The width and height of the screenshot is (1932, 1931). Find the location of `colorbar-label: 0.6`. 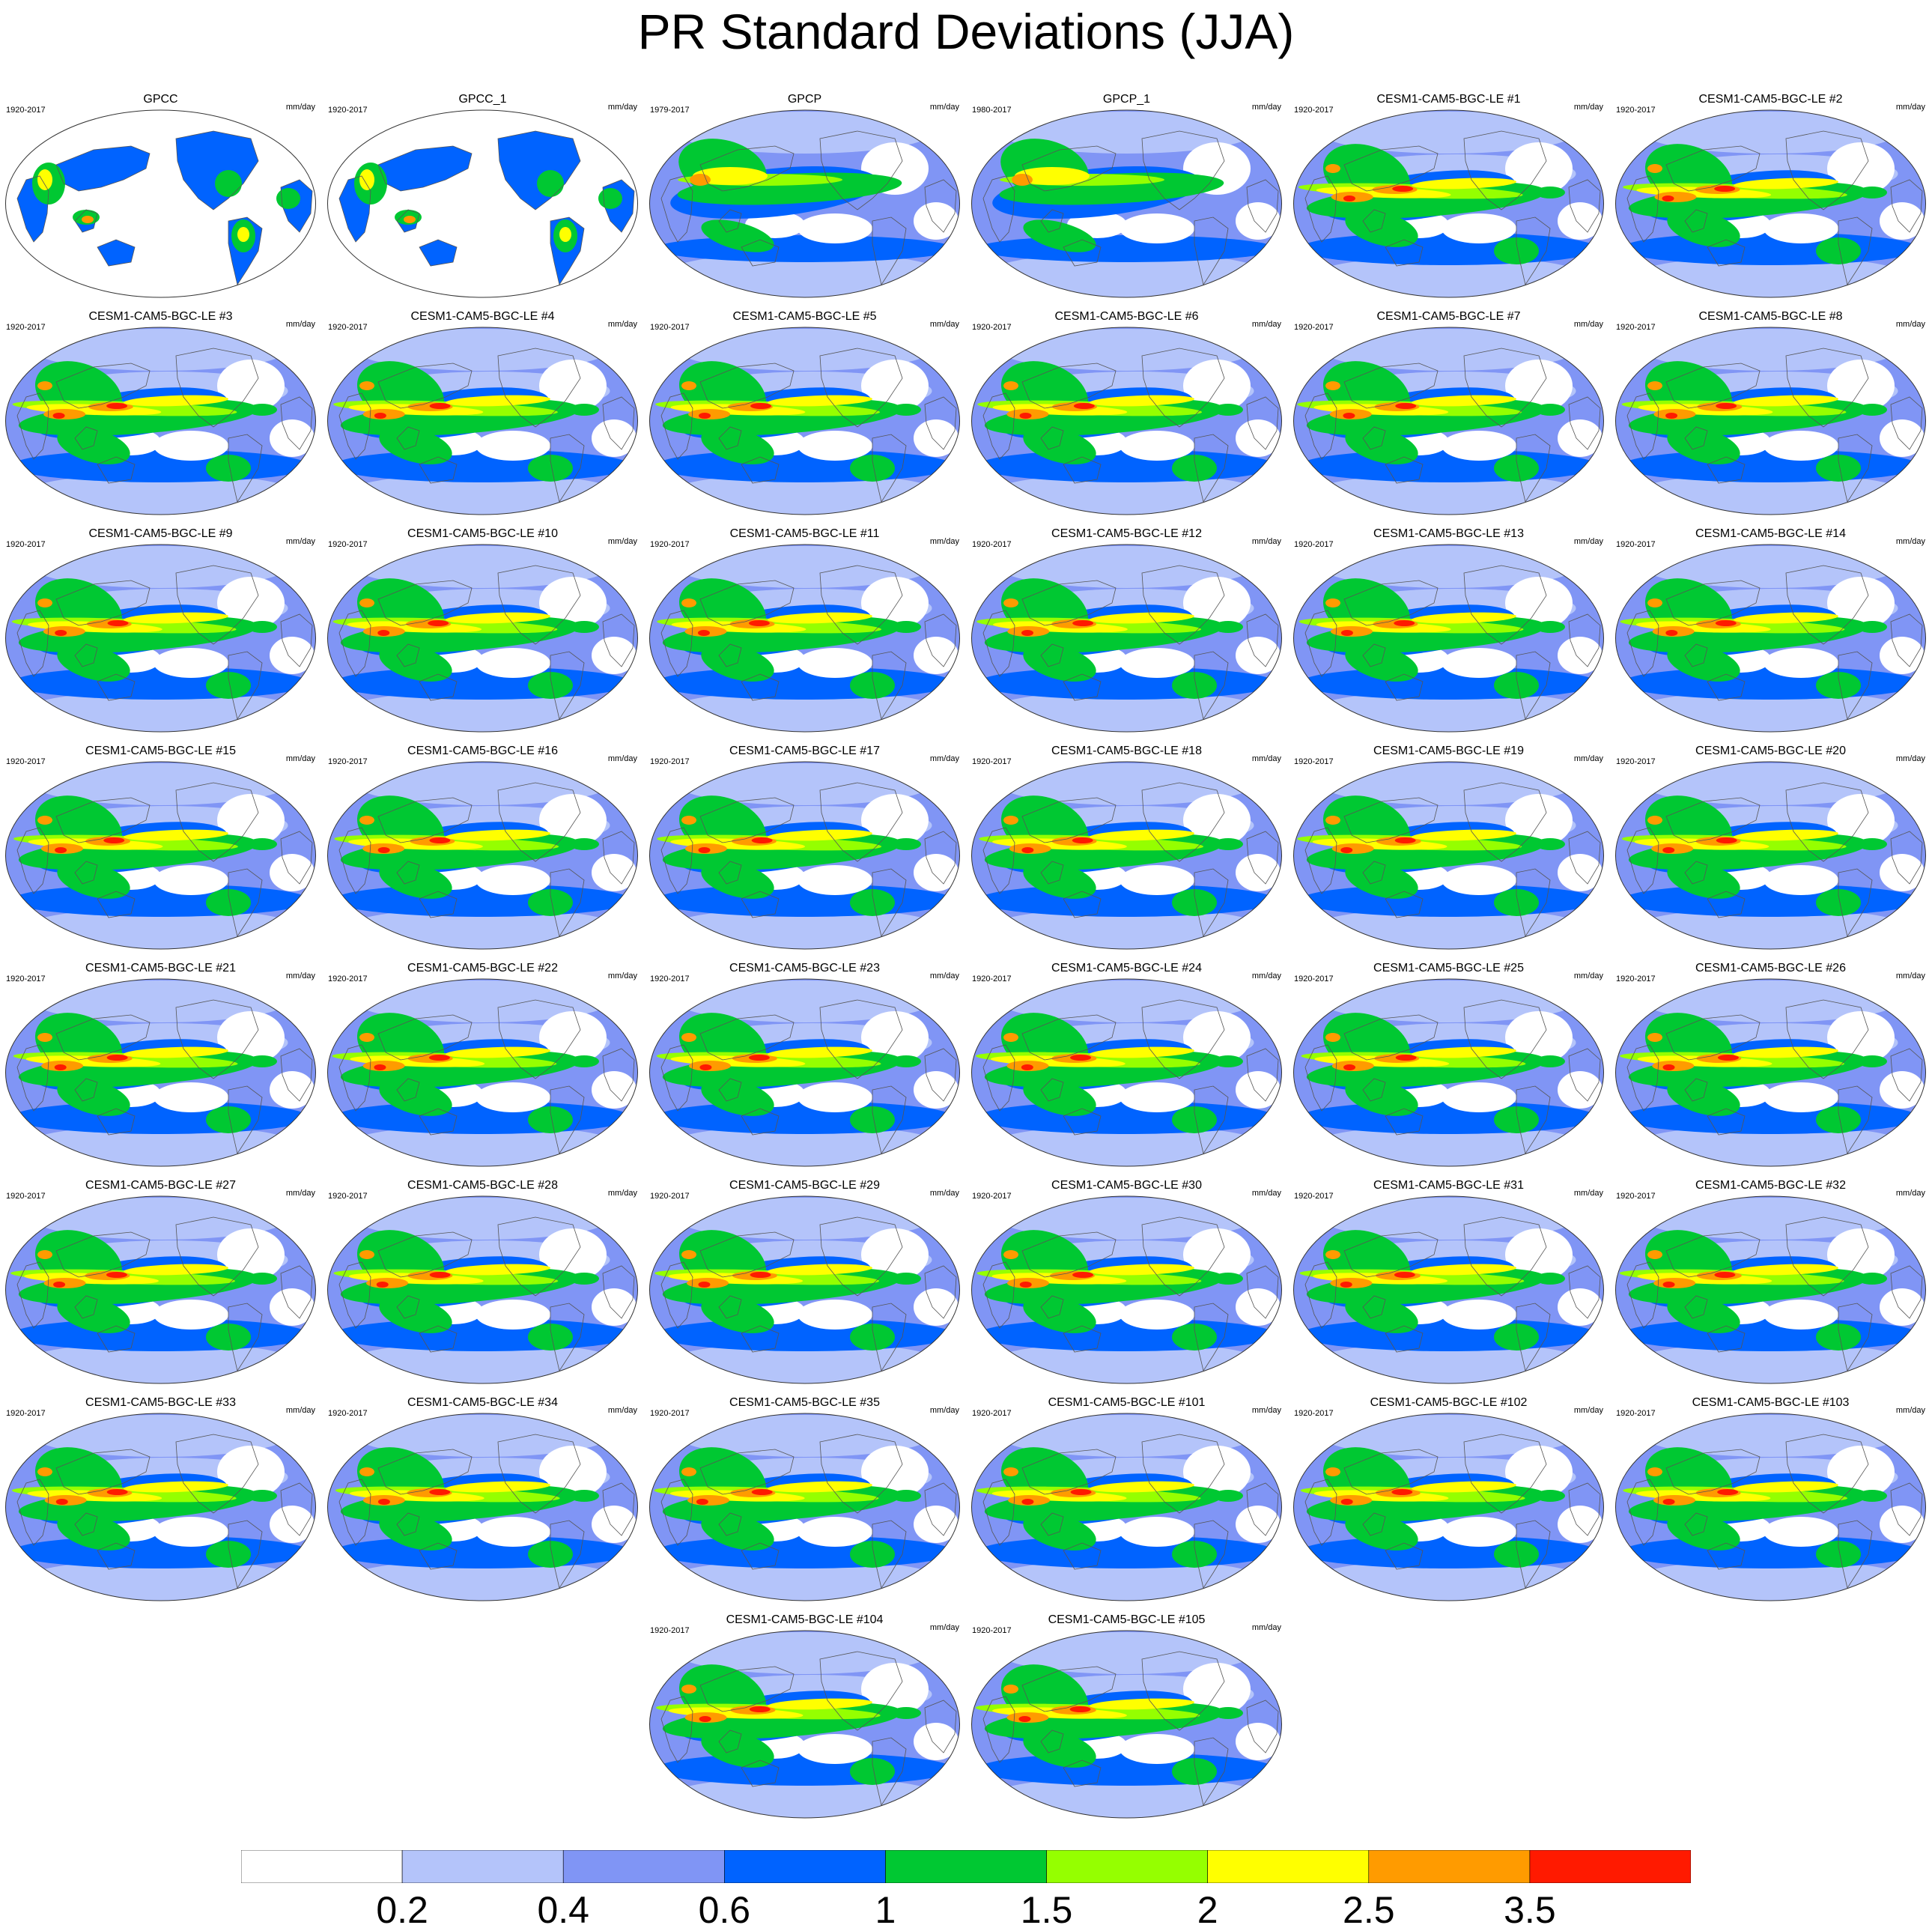

colorbar-label: 0.6 is located at coordinates (724, 1910).